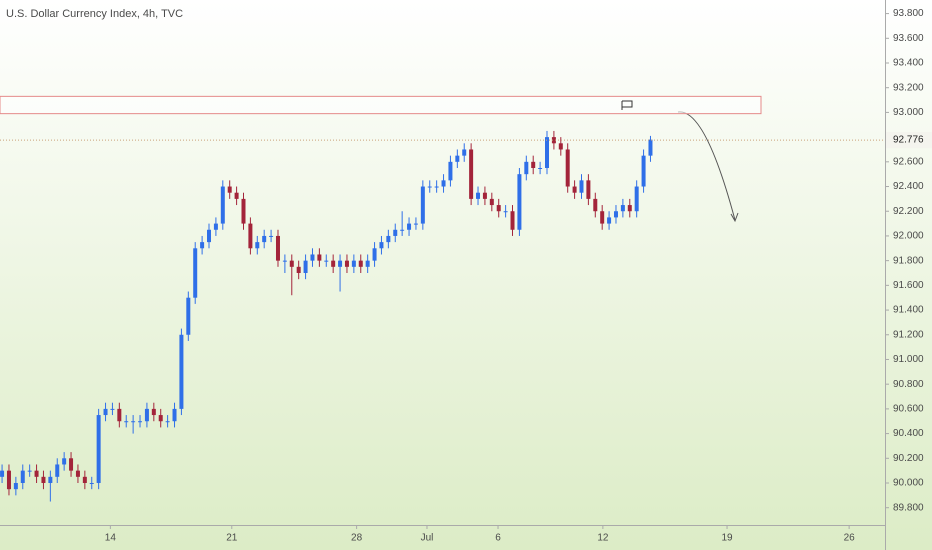  I want to click on y-tick-label: 91.600, so click(908, 285).